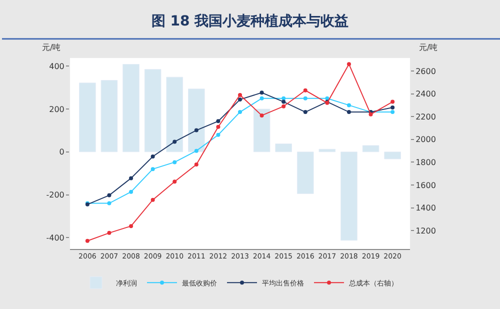 The image size is (500, 309). I want to click on y2-tick-label: 1200, so click(426, 231).